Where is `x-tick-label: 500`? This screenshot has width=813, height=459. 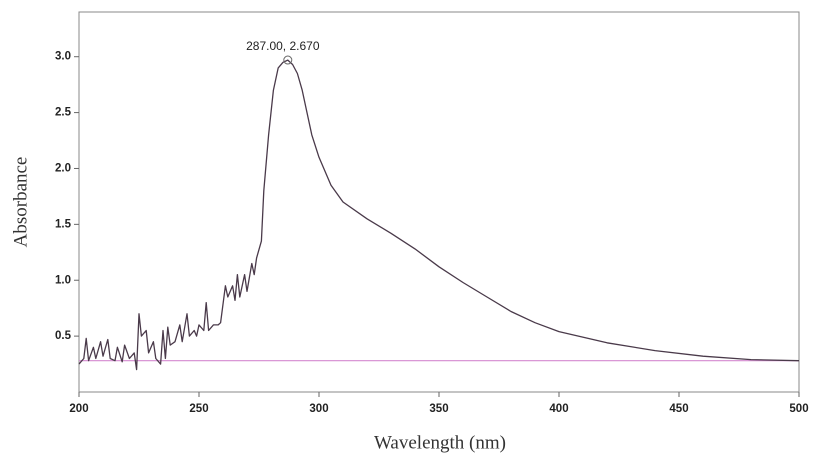 x-tick-label: 500 is located at coordinates (798, 409).